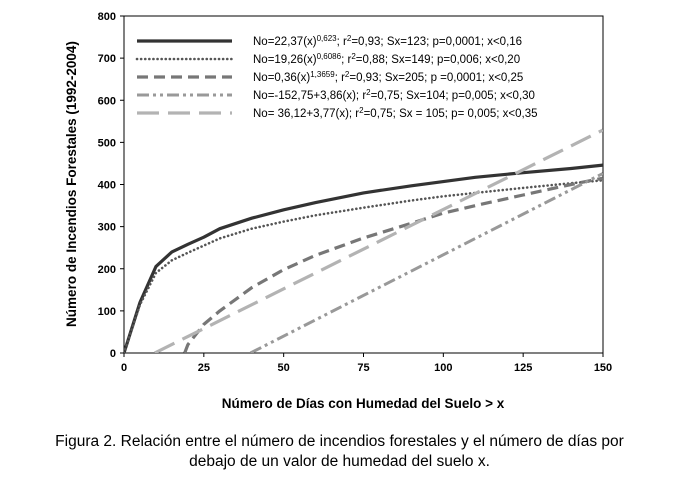 The height and width of the screenshot is (486, 679). I want to click on legend-text-part: No=19,26(x), so click(285, 60).